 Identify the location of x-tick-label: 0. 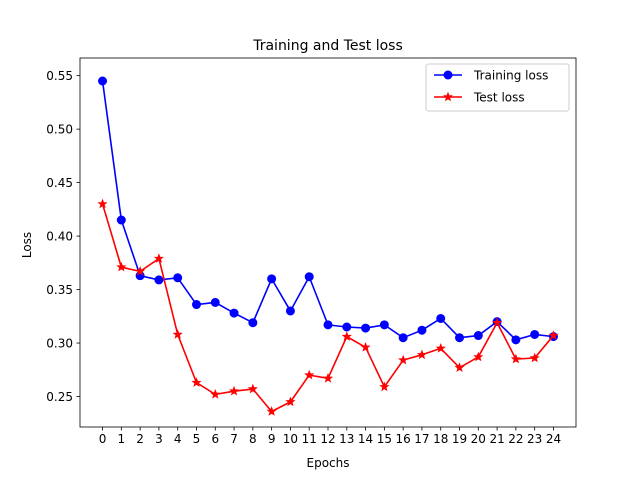
(103, 439).